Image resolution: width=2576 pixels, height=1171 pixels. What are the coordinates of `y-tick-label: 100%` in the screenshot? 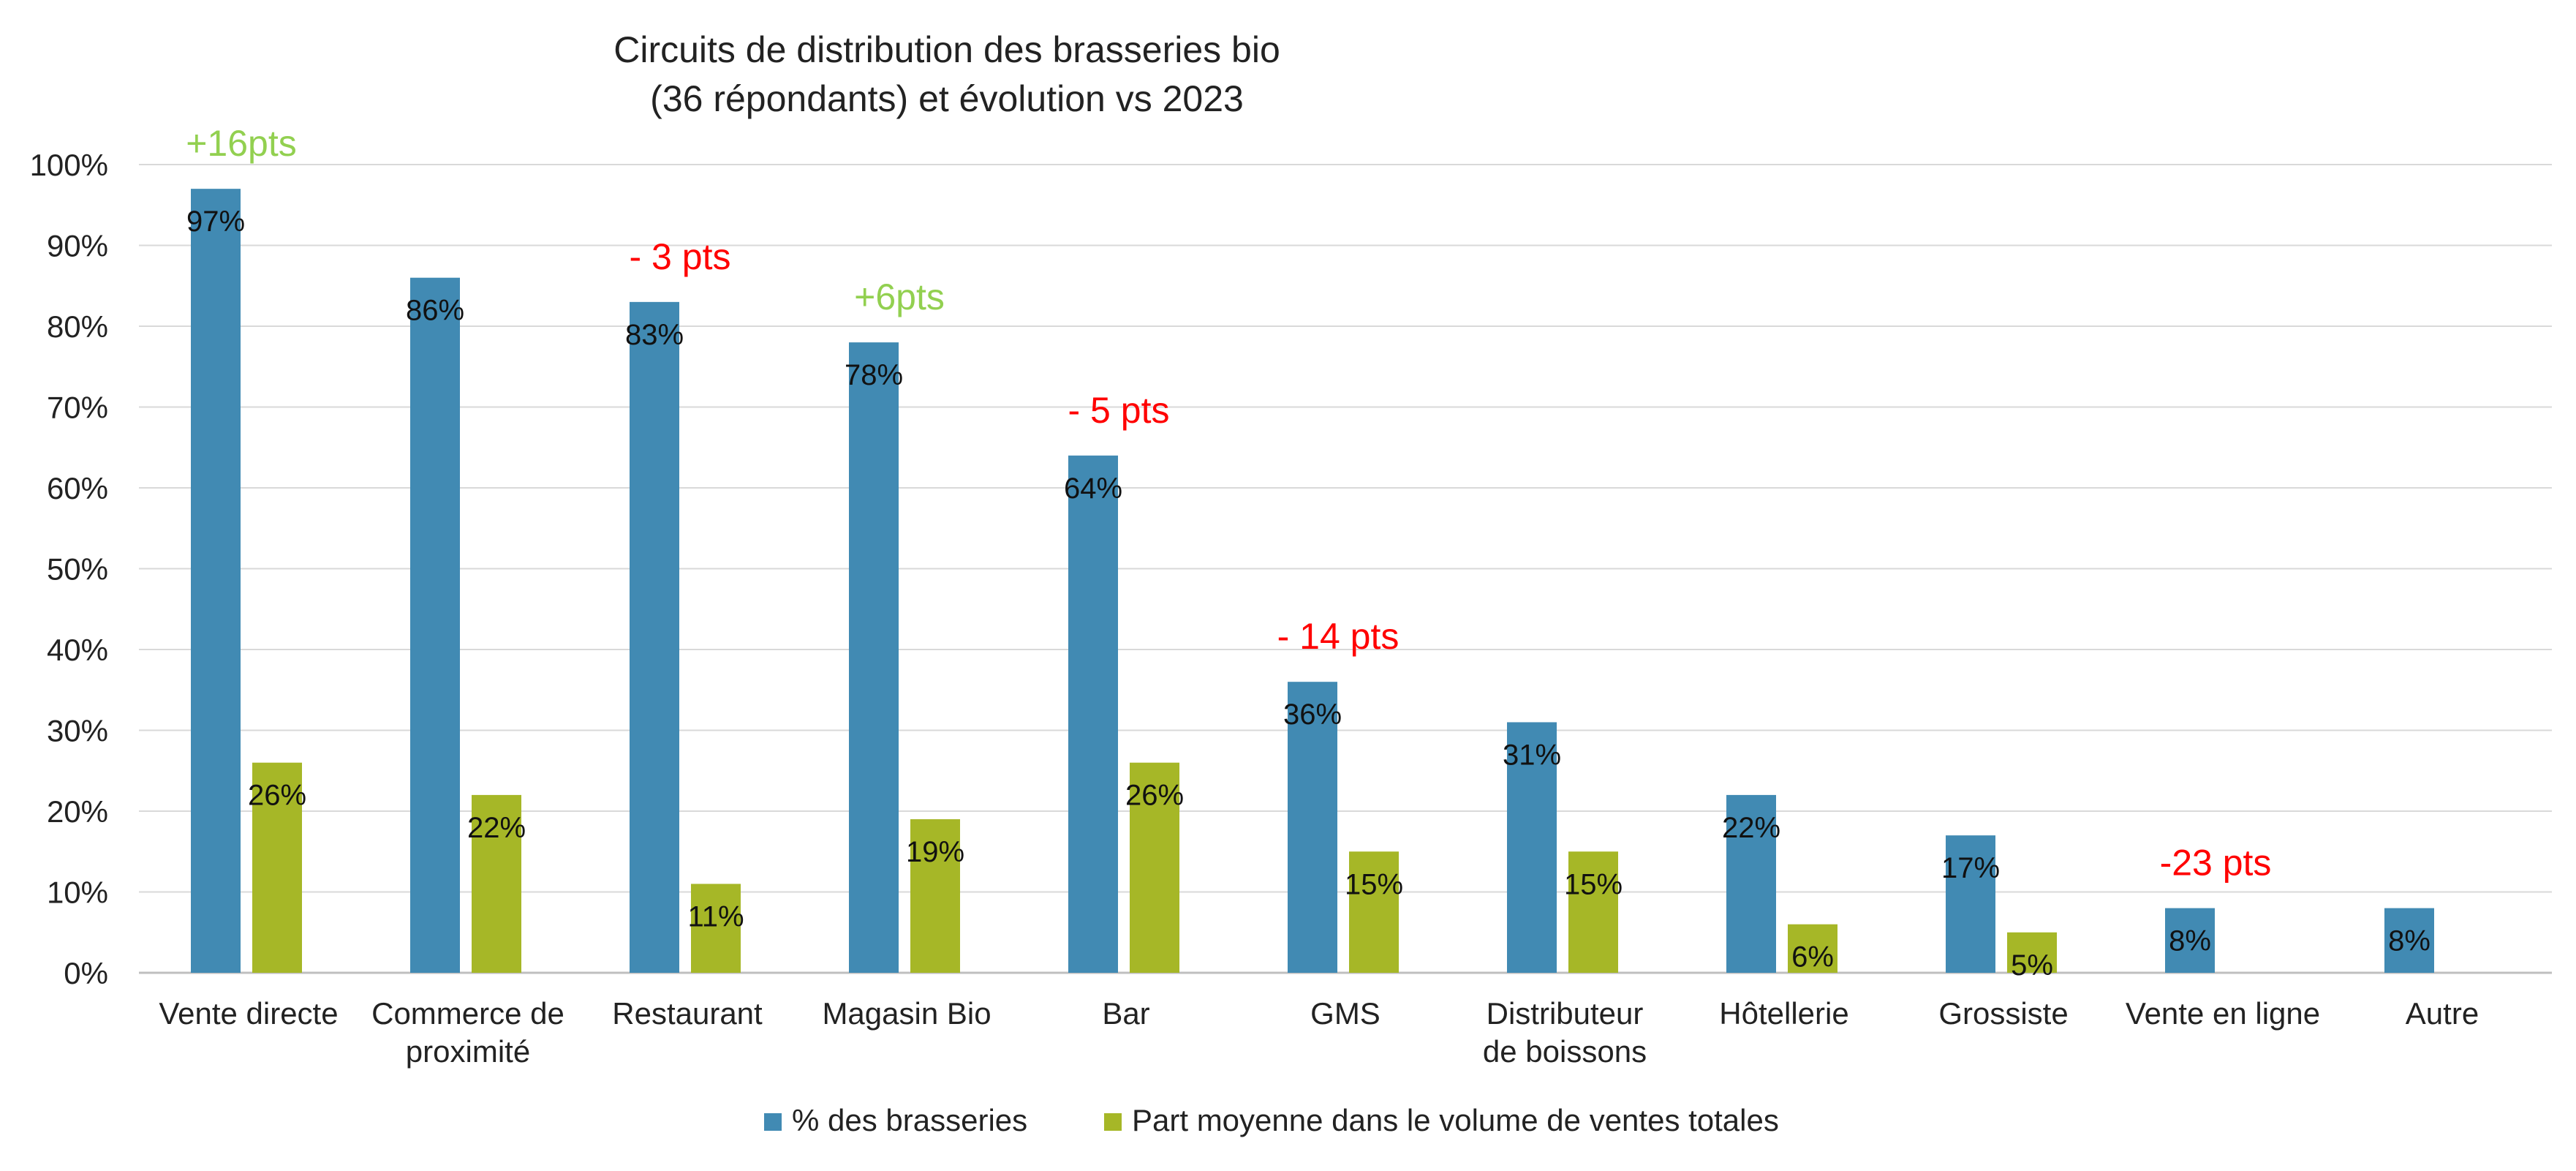 It's located at (69, 165).